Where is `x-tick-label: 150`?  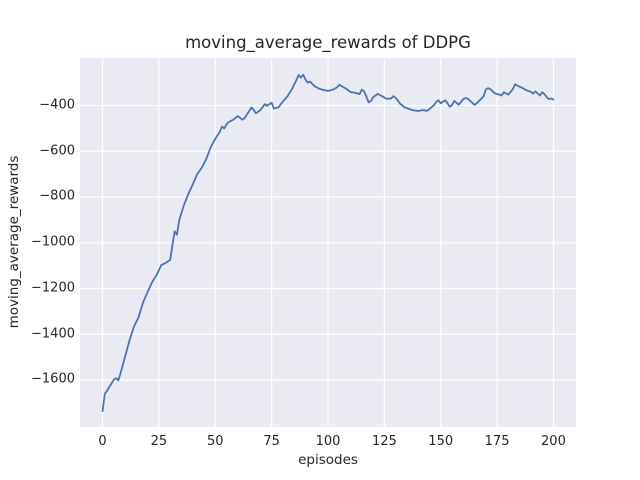 x-tick-label: 150 is located at coordinates (441, 441).